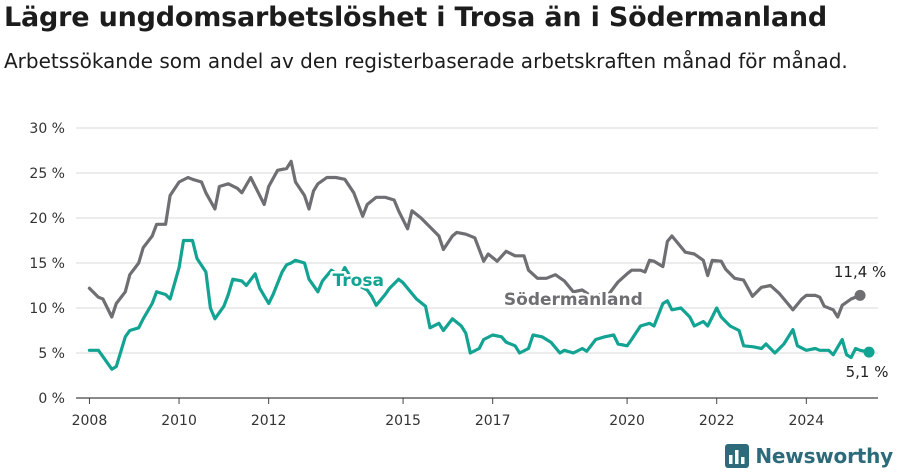  What do you see at coordinates (493, 421) in the screenshot?
I see `x-tick-label: 2017` at bounding box center [493, 421].